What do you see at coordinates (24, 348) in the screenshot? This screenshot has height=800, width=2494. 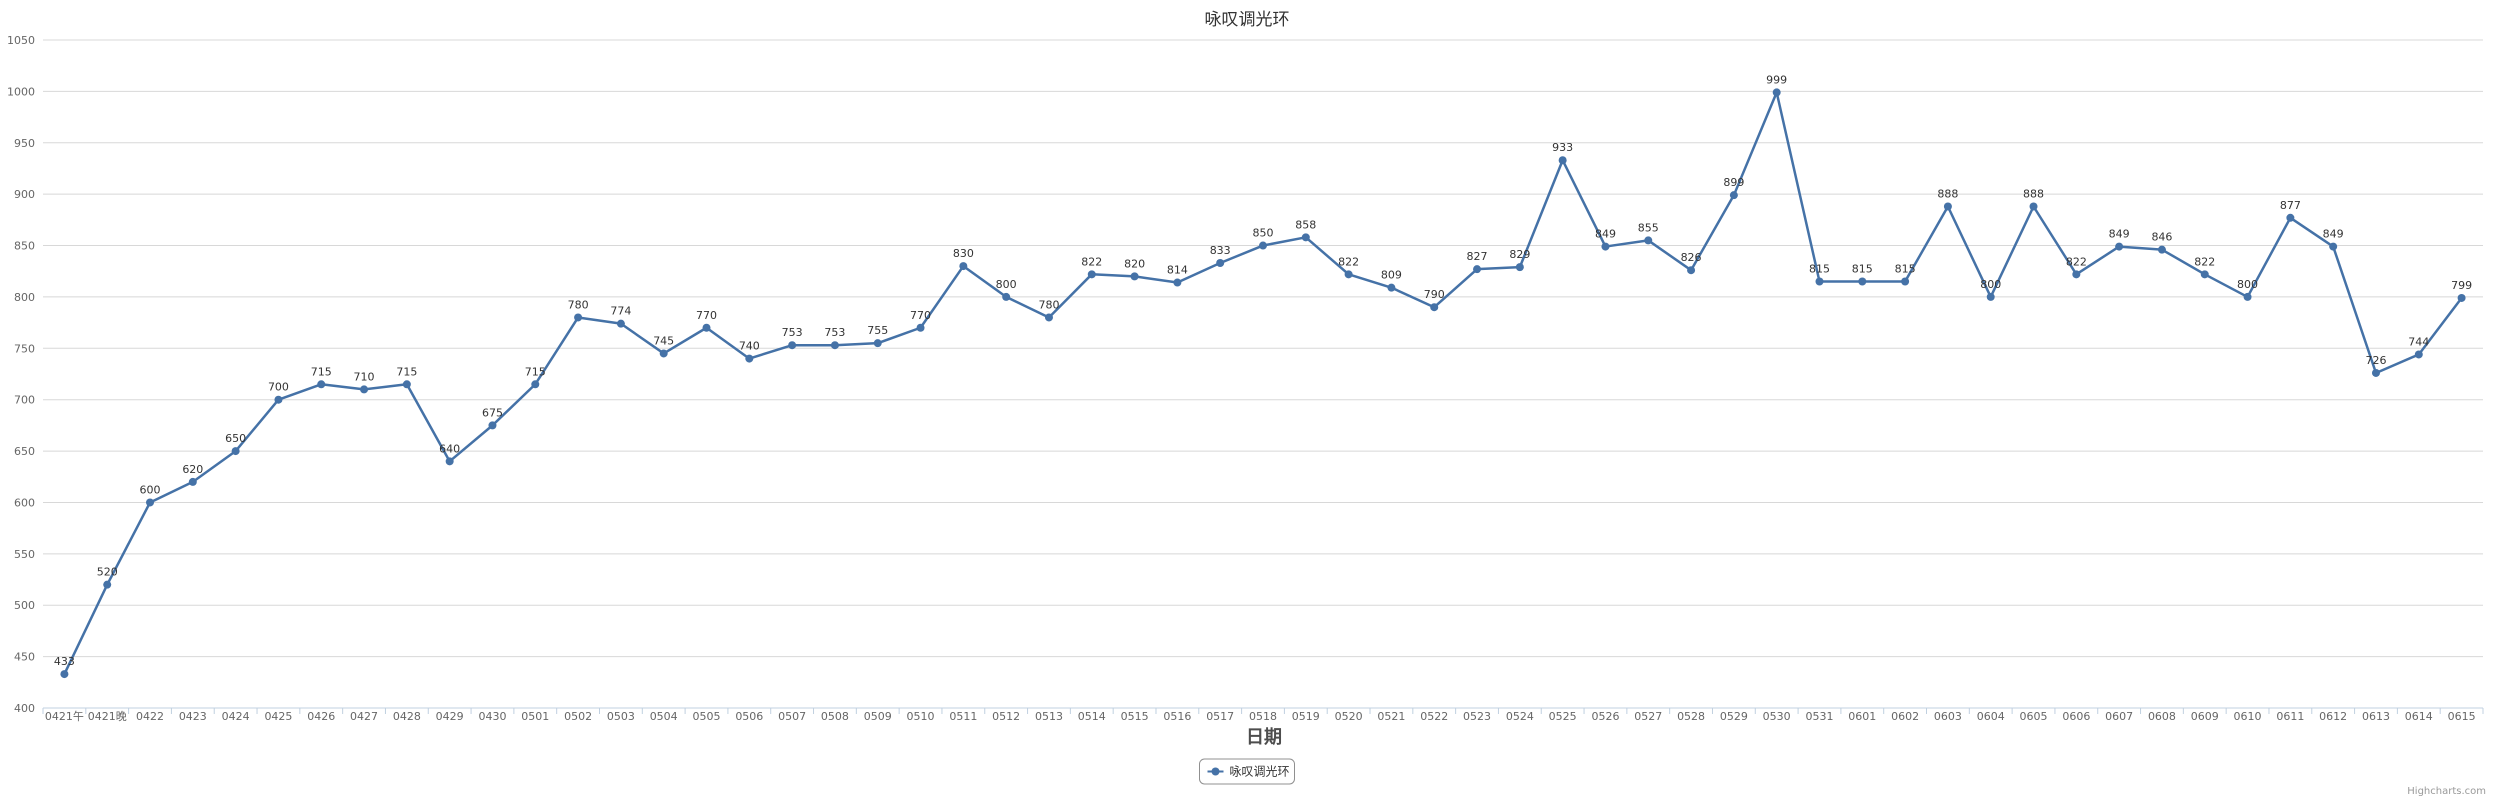 I see `y-tick-label: 750` at bounding box center [24, 348].